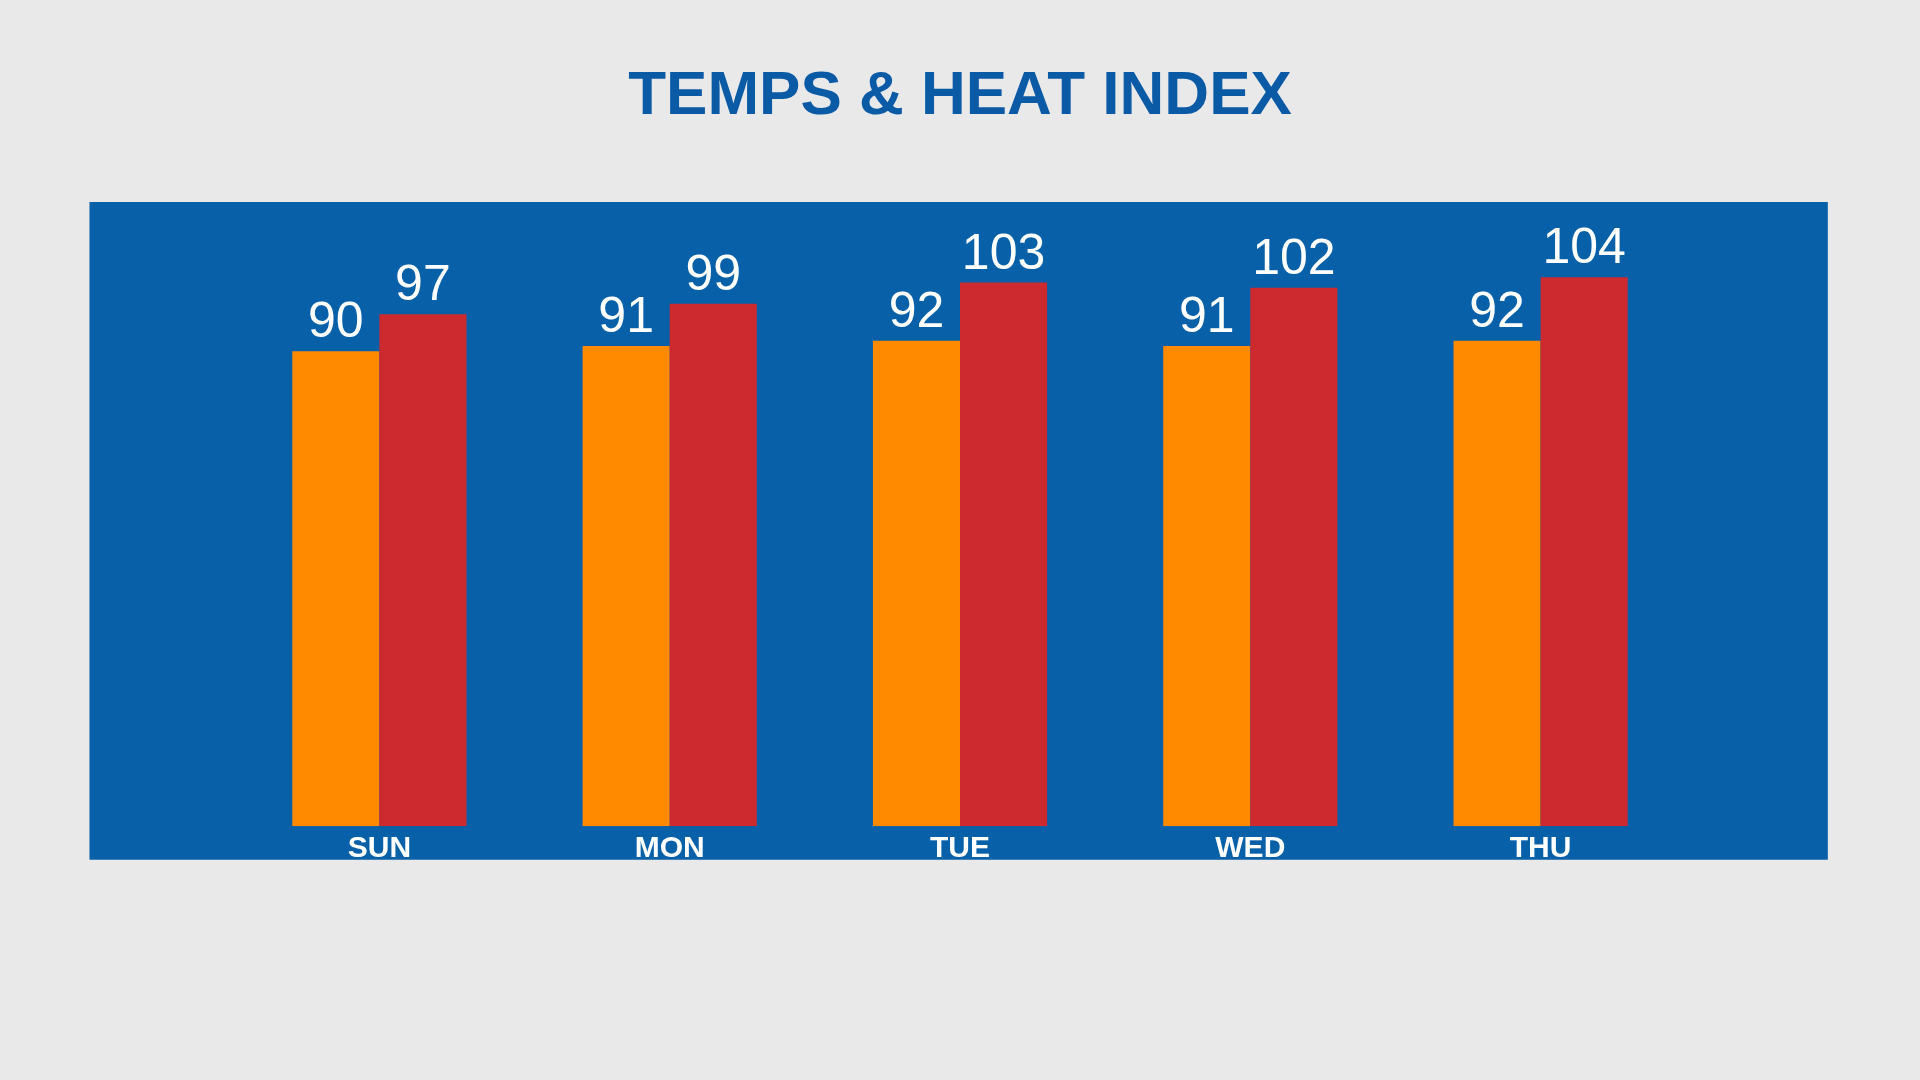 This screenshot has height=1080, width=1920. What do you see at coordinates (669, 847) in the screenshot?
I see `x-tick-label: MON` at bounding box center [669, 847].